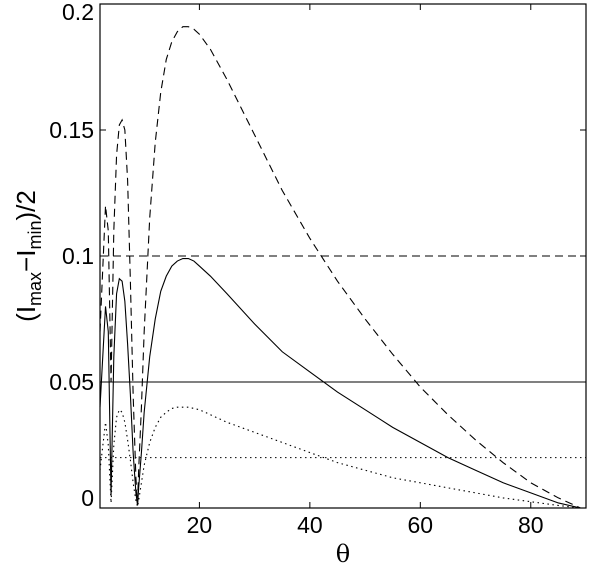 The width and height of the screenshot is (591, 566). What do you see at coordinates (531, 525) in the screenshot?
I see `x-tick-label: 80` at bounding box center [531, 525].